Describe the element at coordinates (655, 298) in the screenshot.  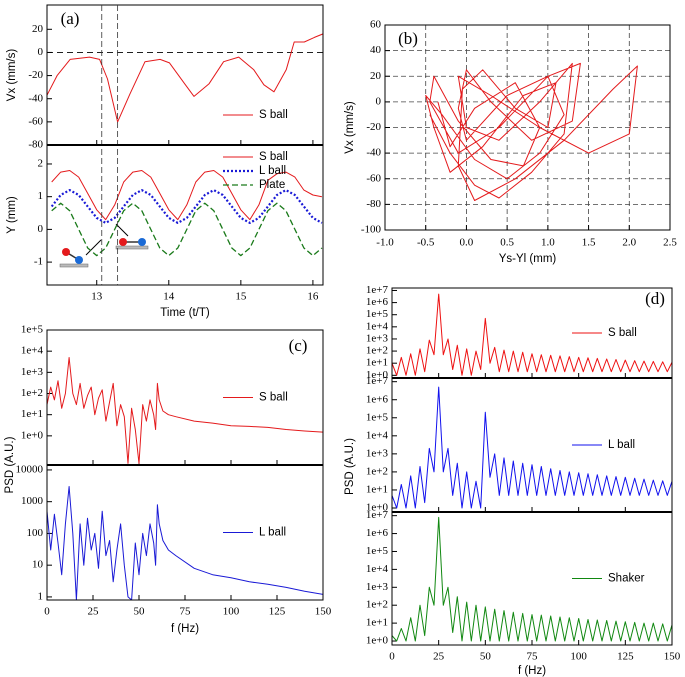
I see `panel-label: (d)` at that location.